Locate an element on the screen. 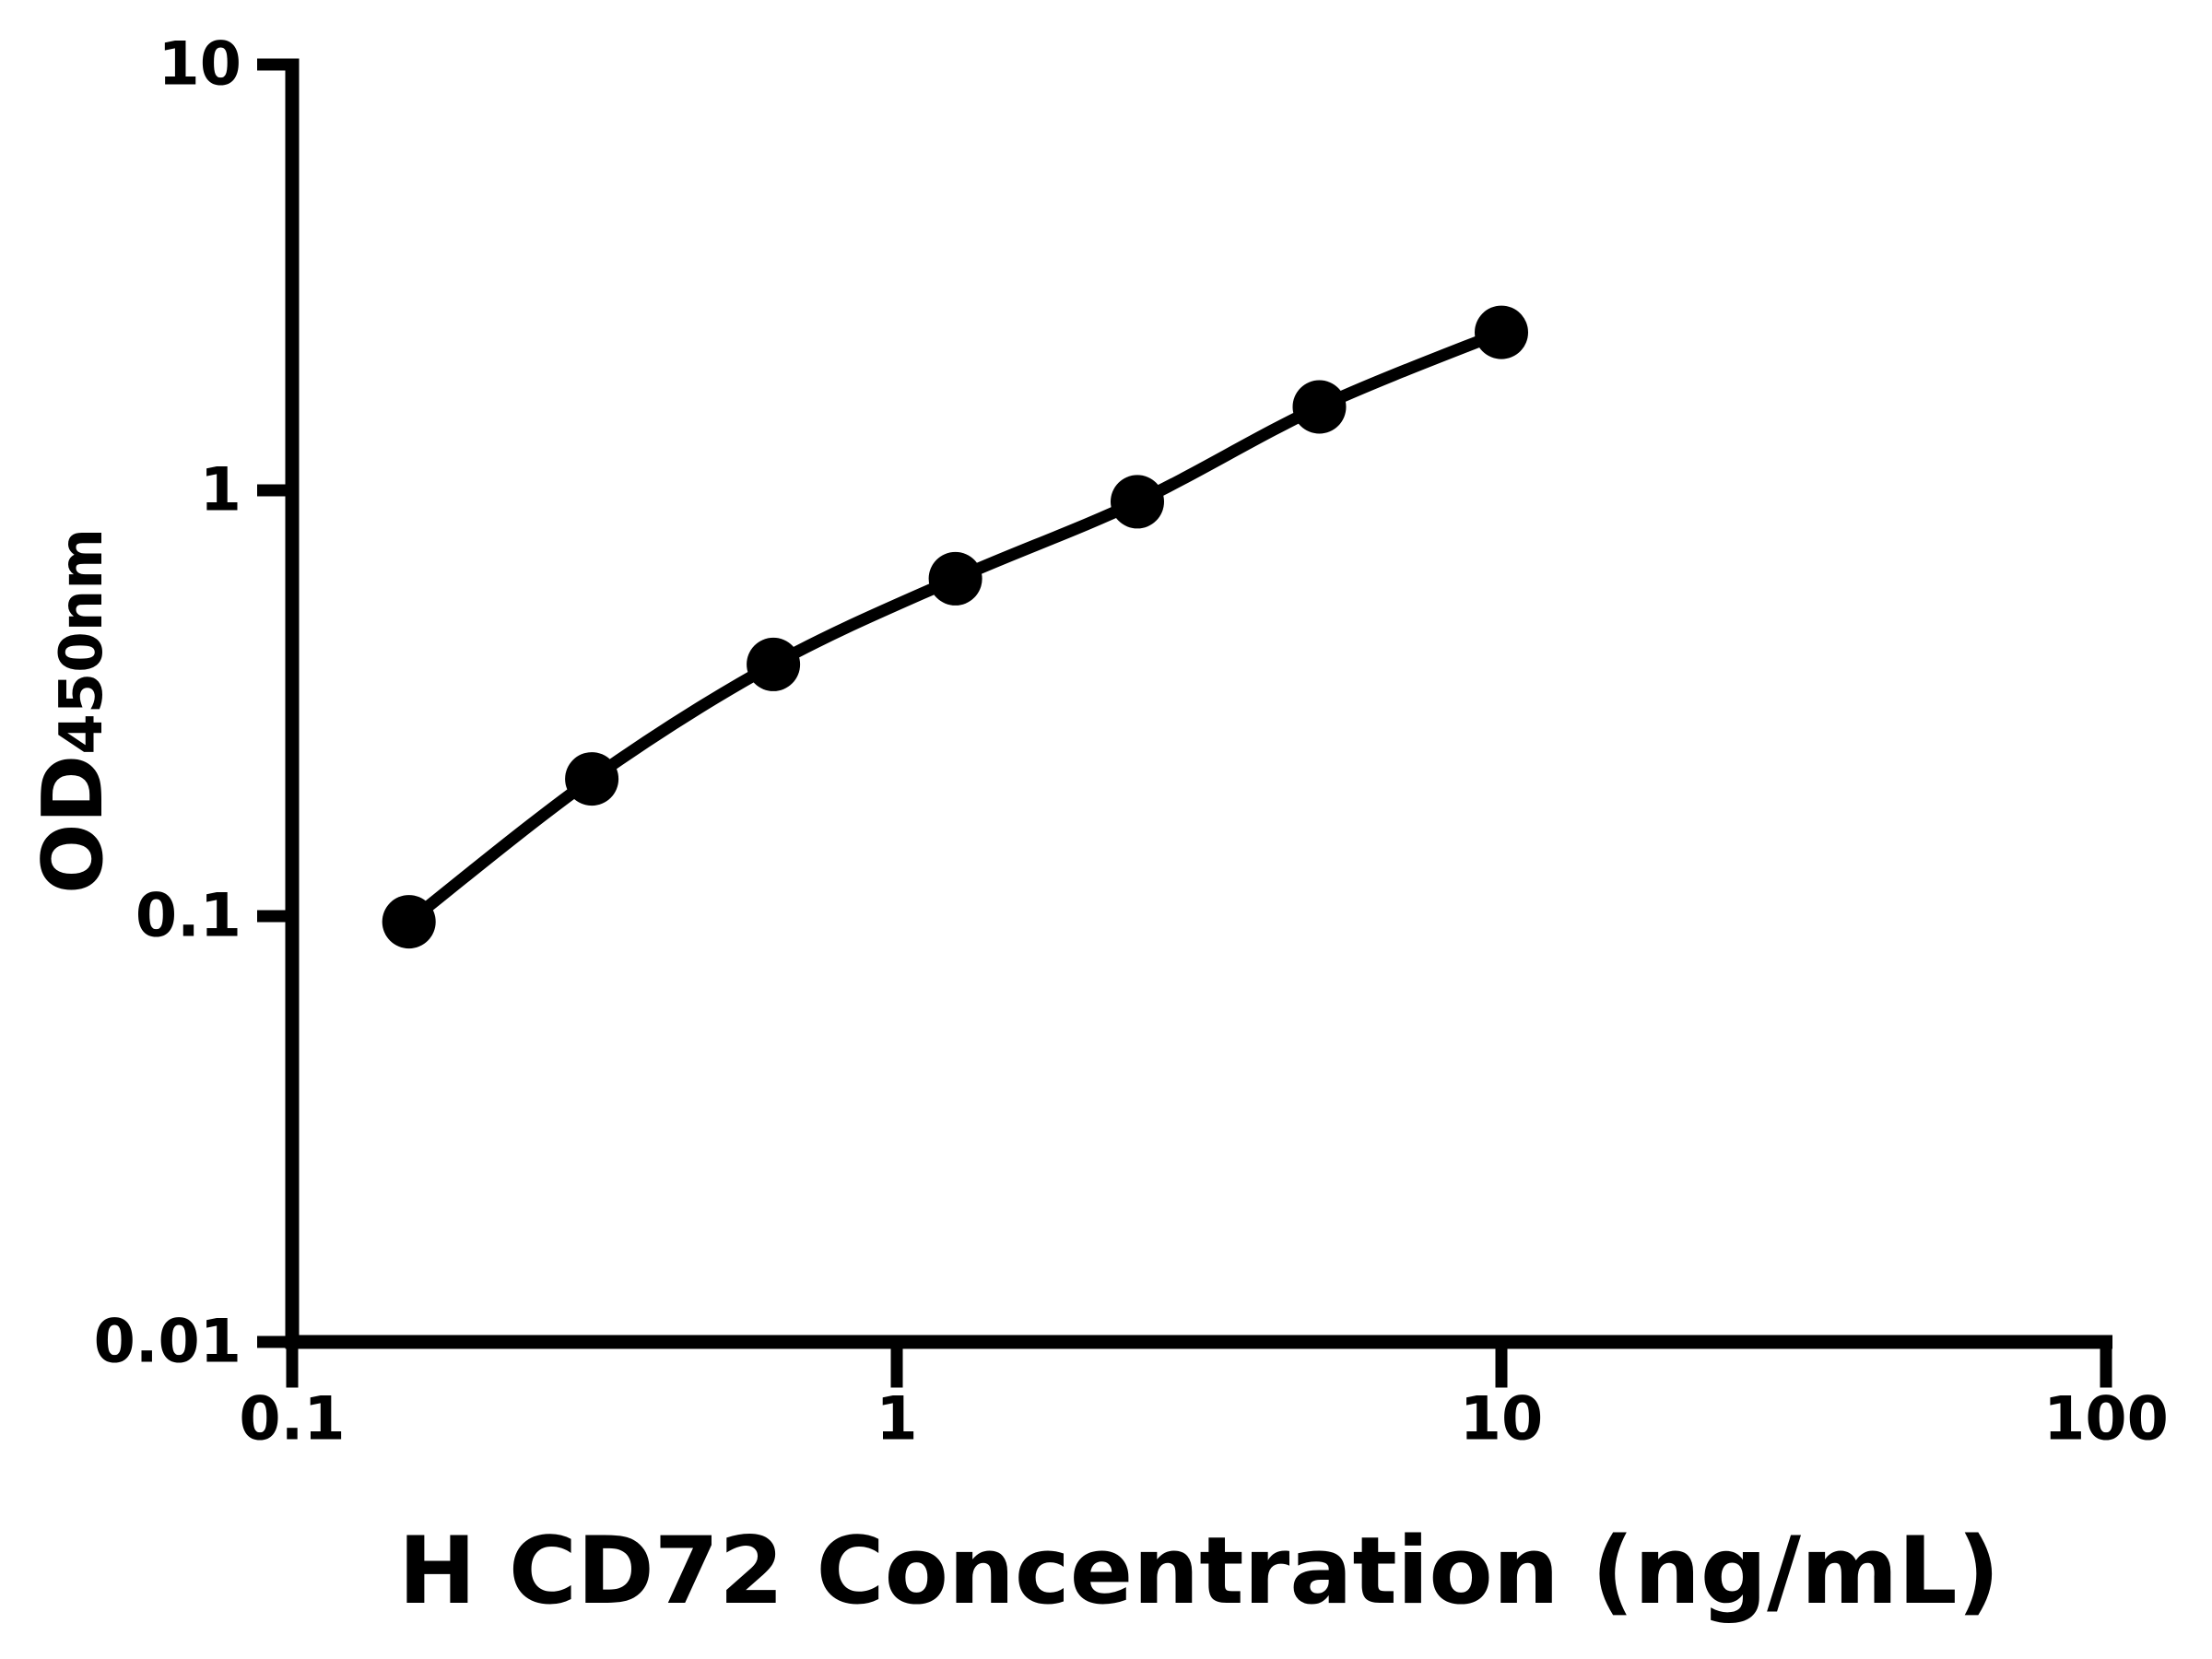  x-tick-label: 100 is located at coordinates (2106, 1419).